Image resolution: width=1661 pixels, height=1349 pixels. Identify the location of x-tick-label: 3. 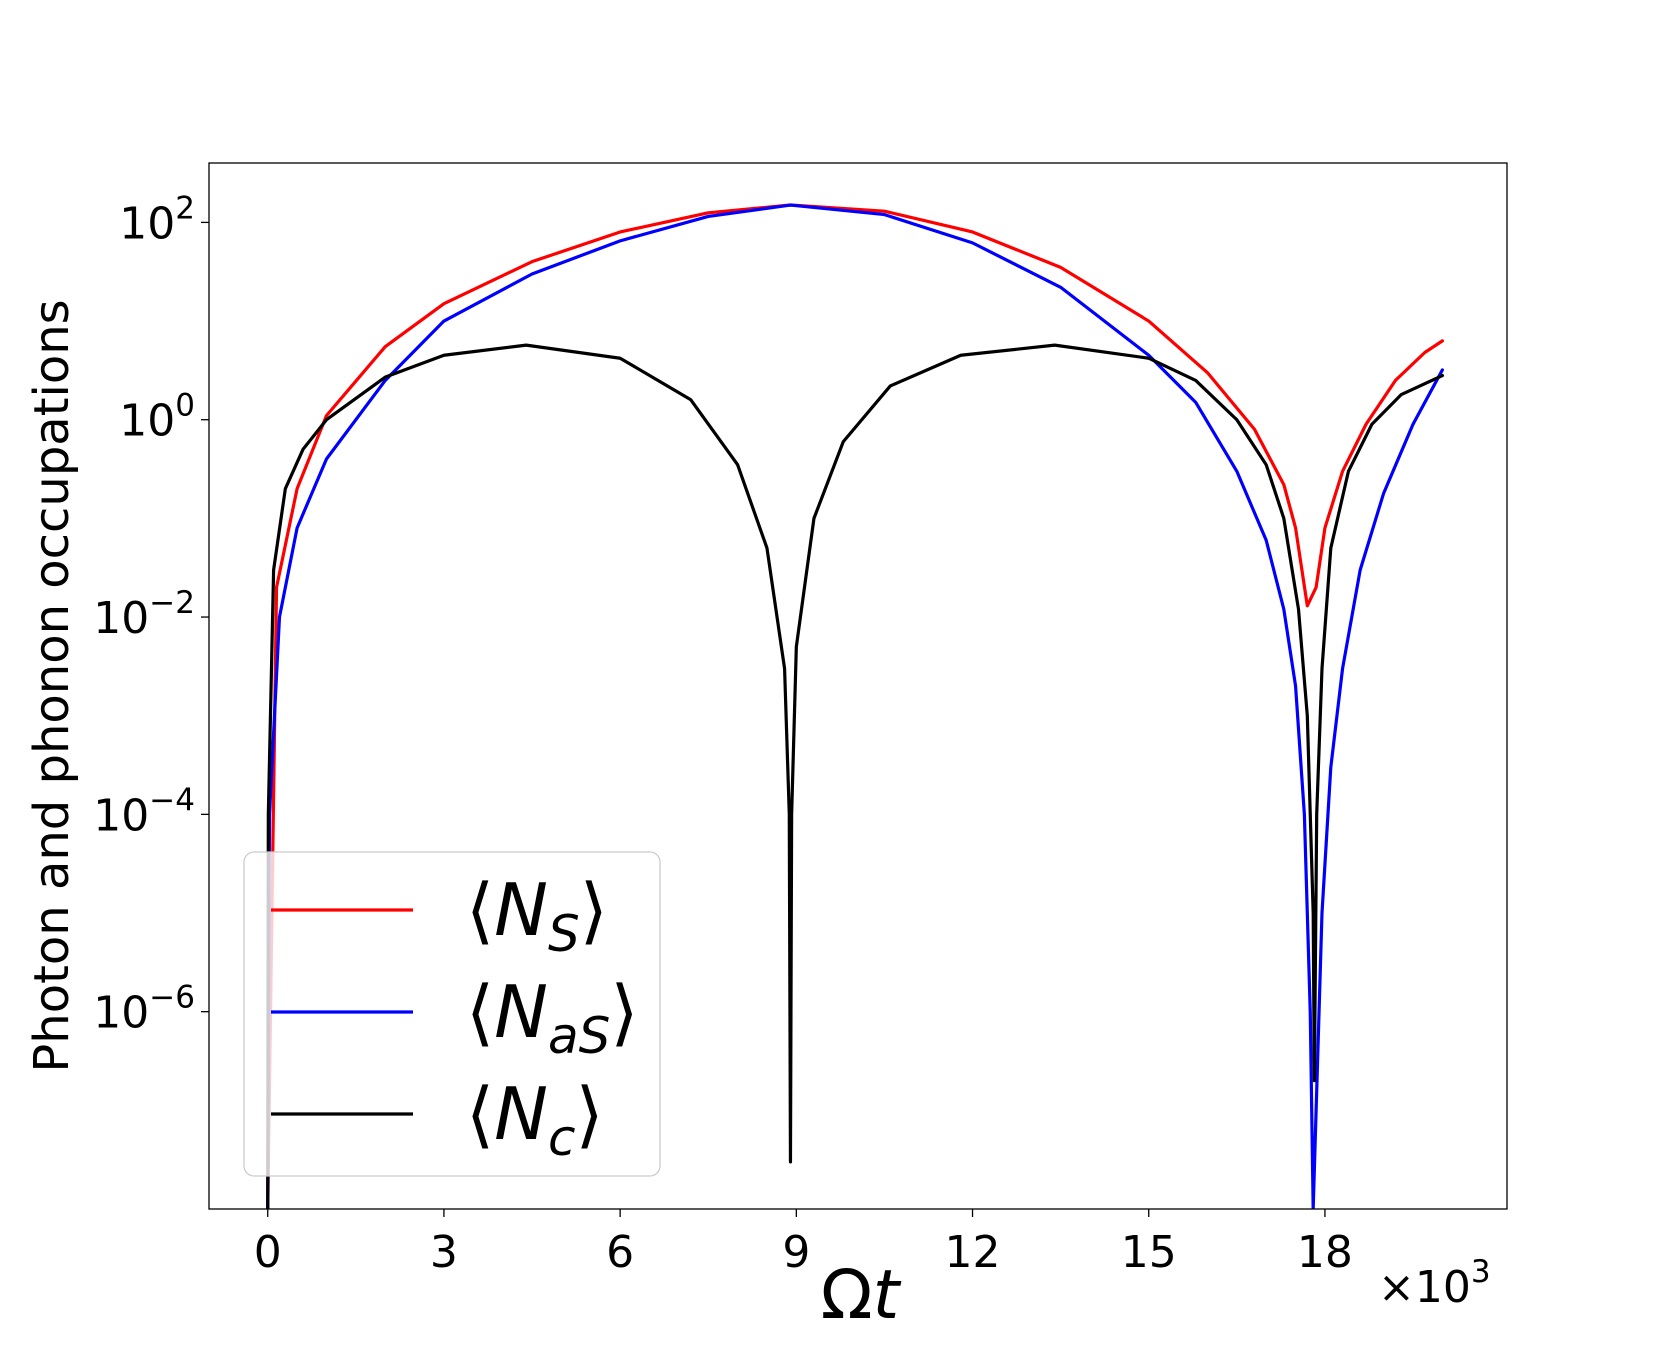
(444, 1252).